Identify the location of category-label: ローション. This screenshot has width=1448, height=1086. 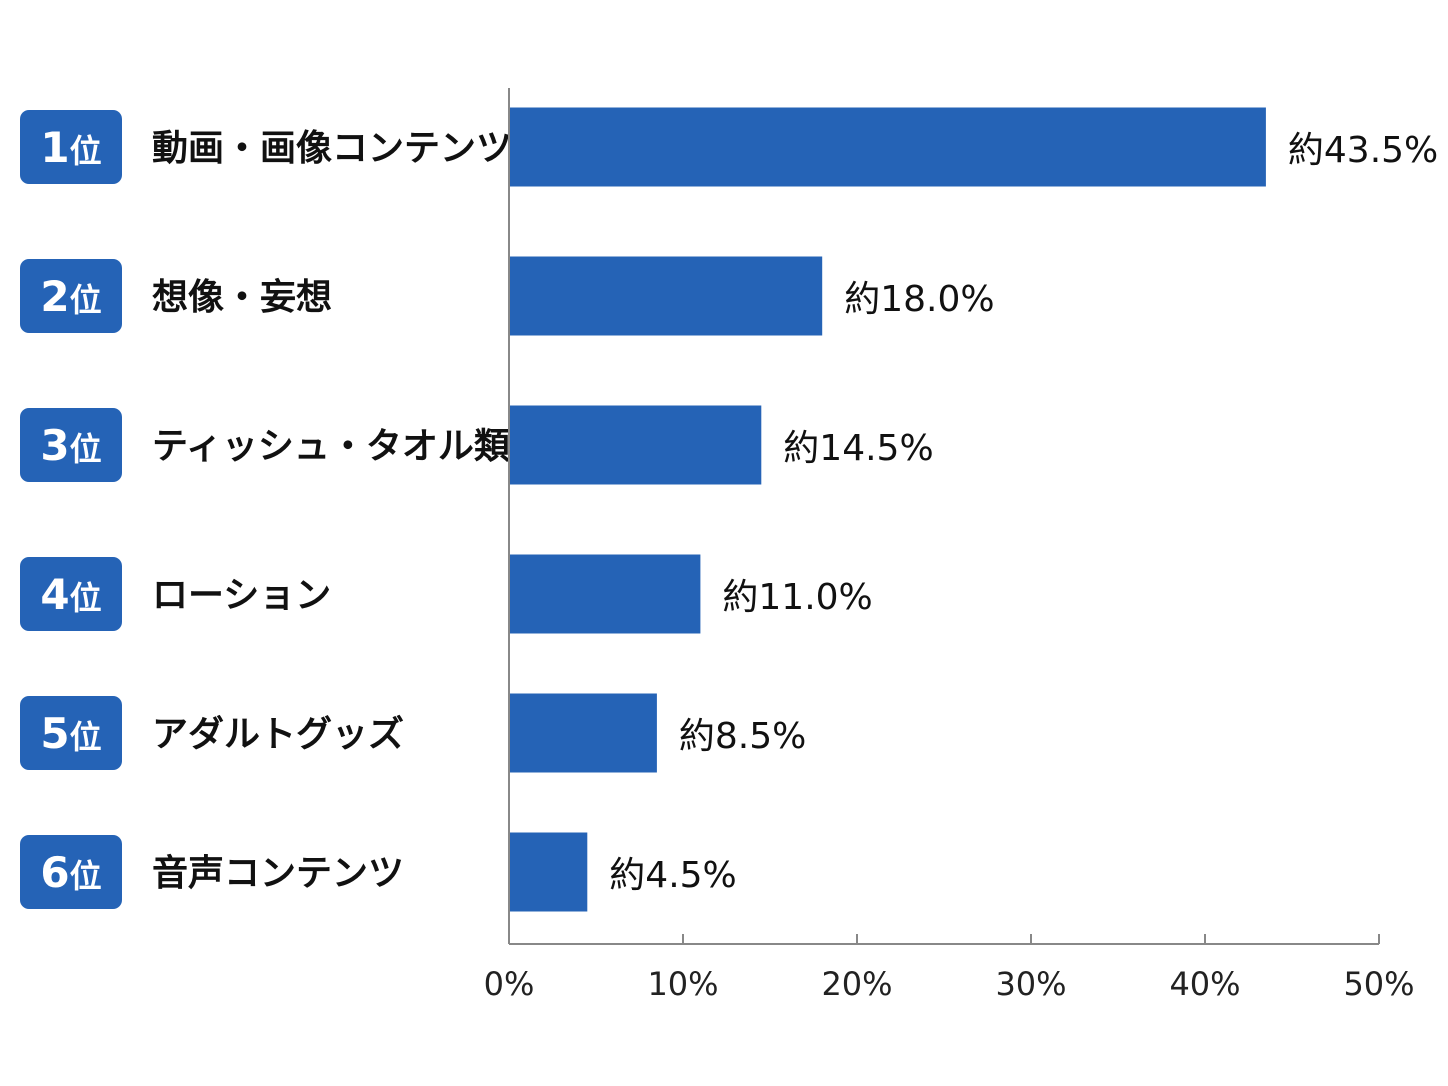
(241, 595).